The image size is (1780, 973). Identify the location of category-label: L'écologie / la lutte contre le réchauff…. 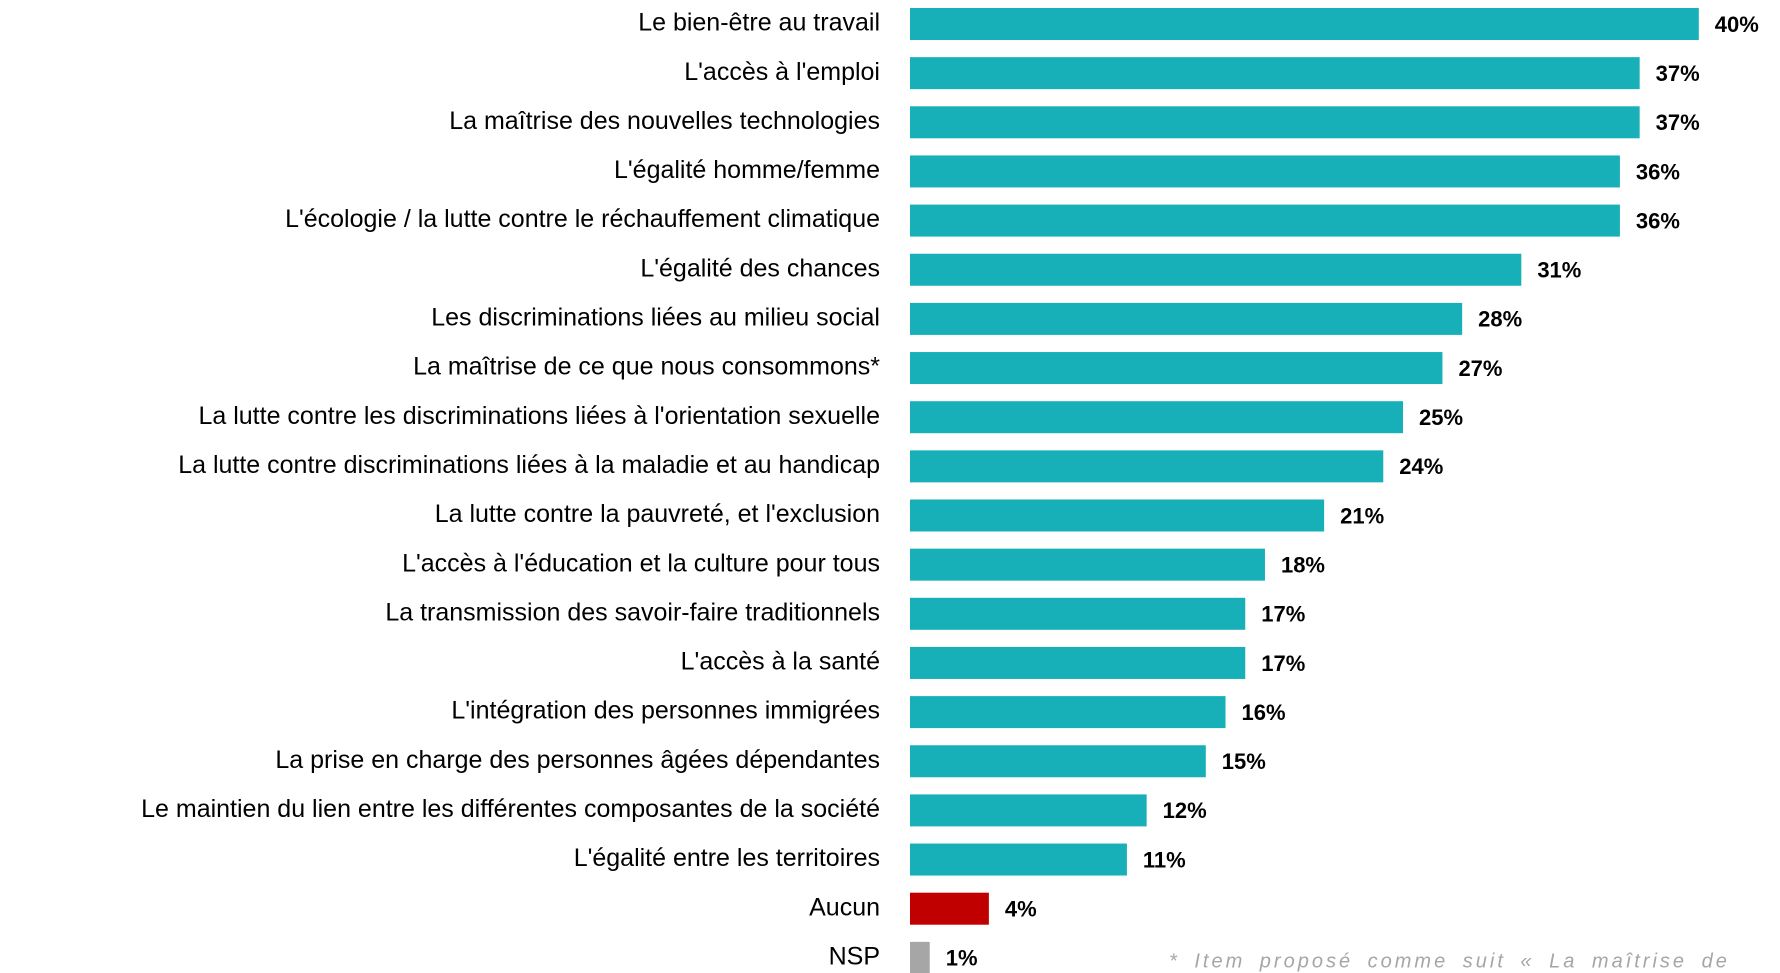
(582, 219).